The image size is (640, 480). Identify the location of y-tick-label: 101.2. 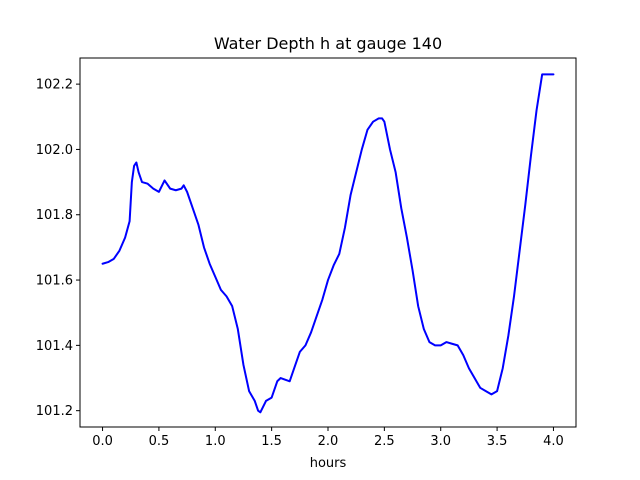
(54, 411).